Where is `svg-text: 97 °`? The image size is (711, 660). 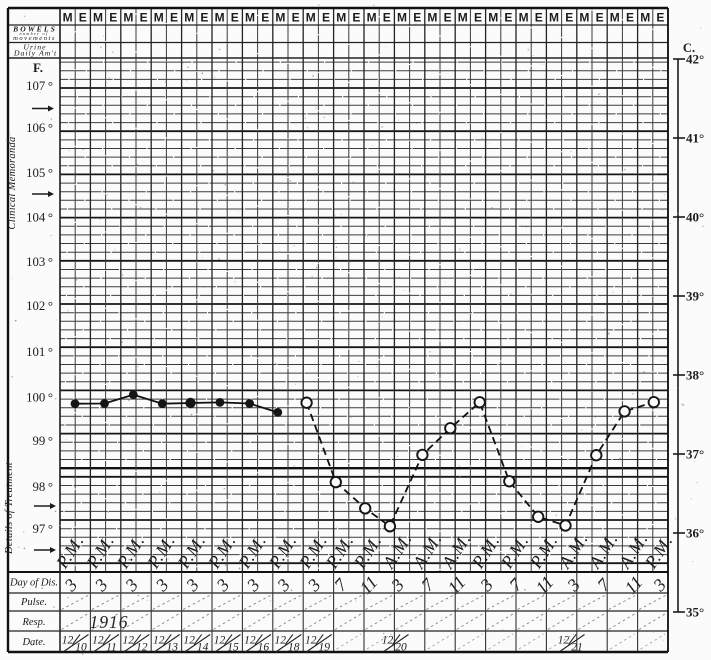
svg-text: 97 ° is located at coordinates (43, 529).